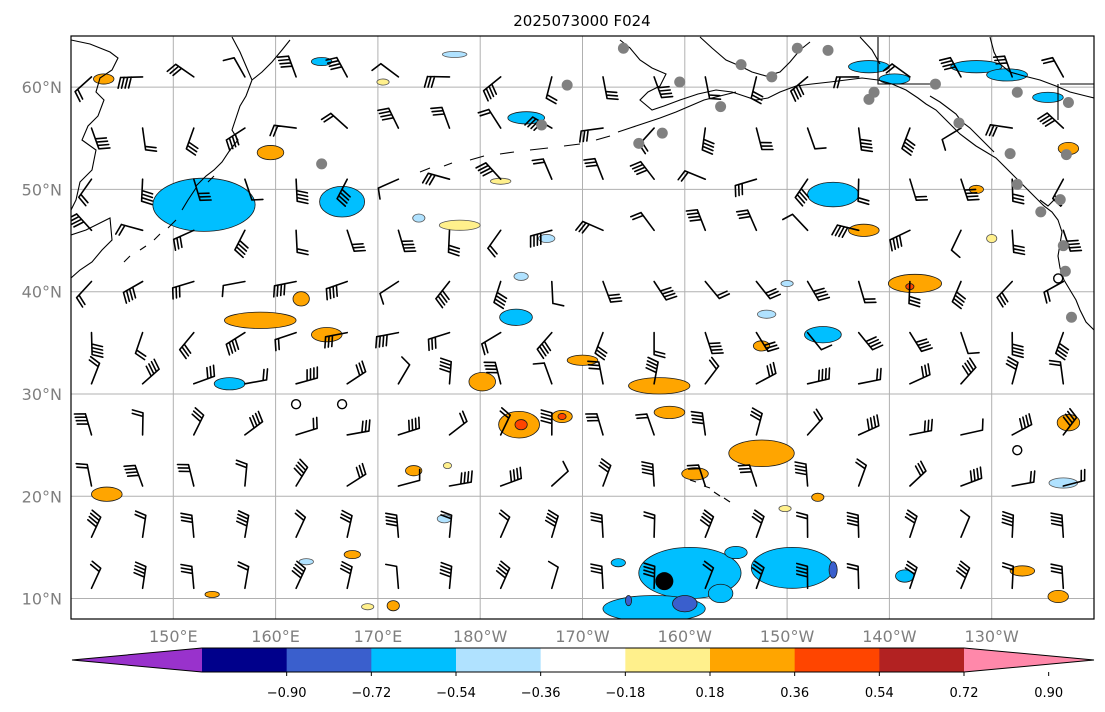 The image size is (1105, 712). I want to click on longitude-tick-label: 180°W, so click(480, 636).